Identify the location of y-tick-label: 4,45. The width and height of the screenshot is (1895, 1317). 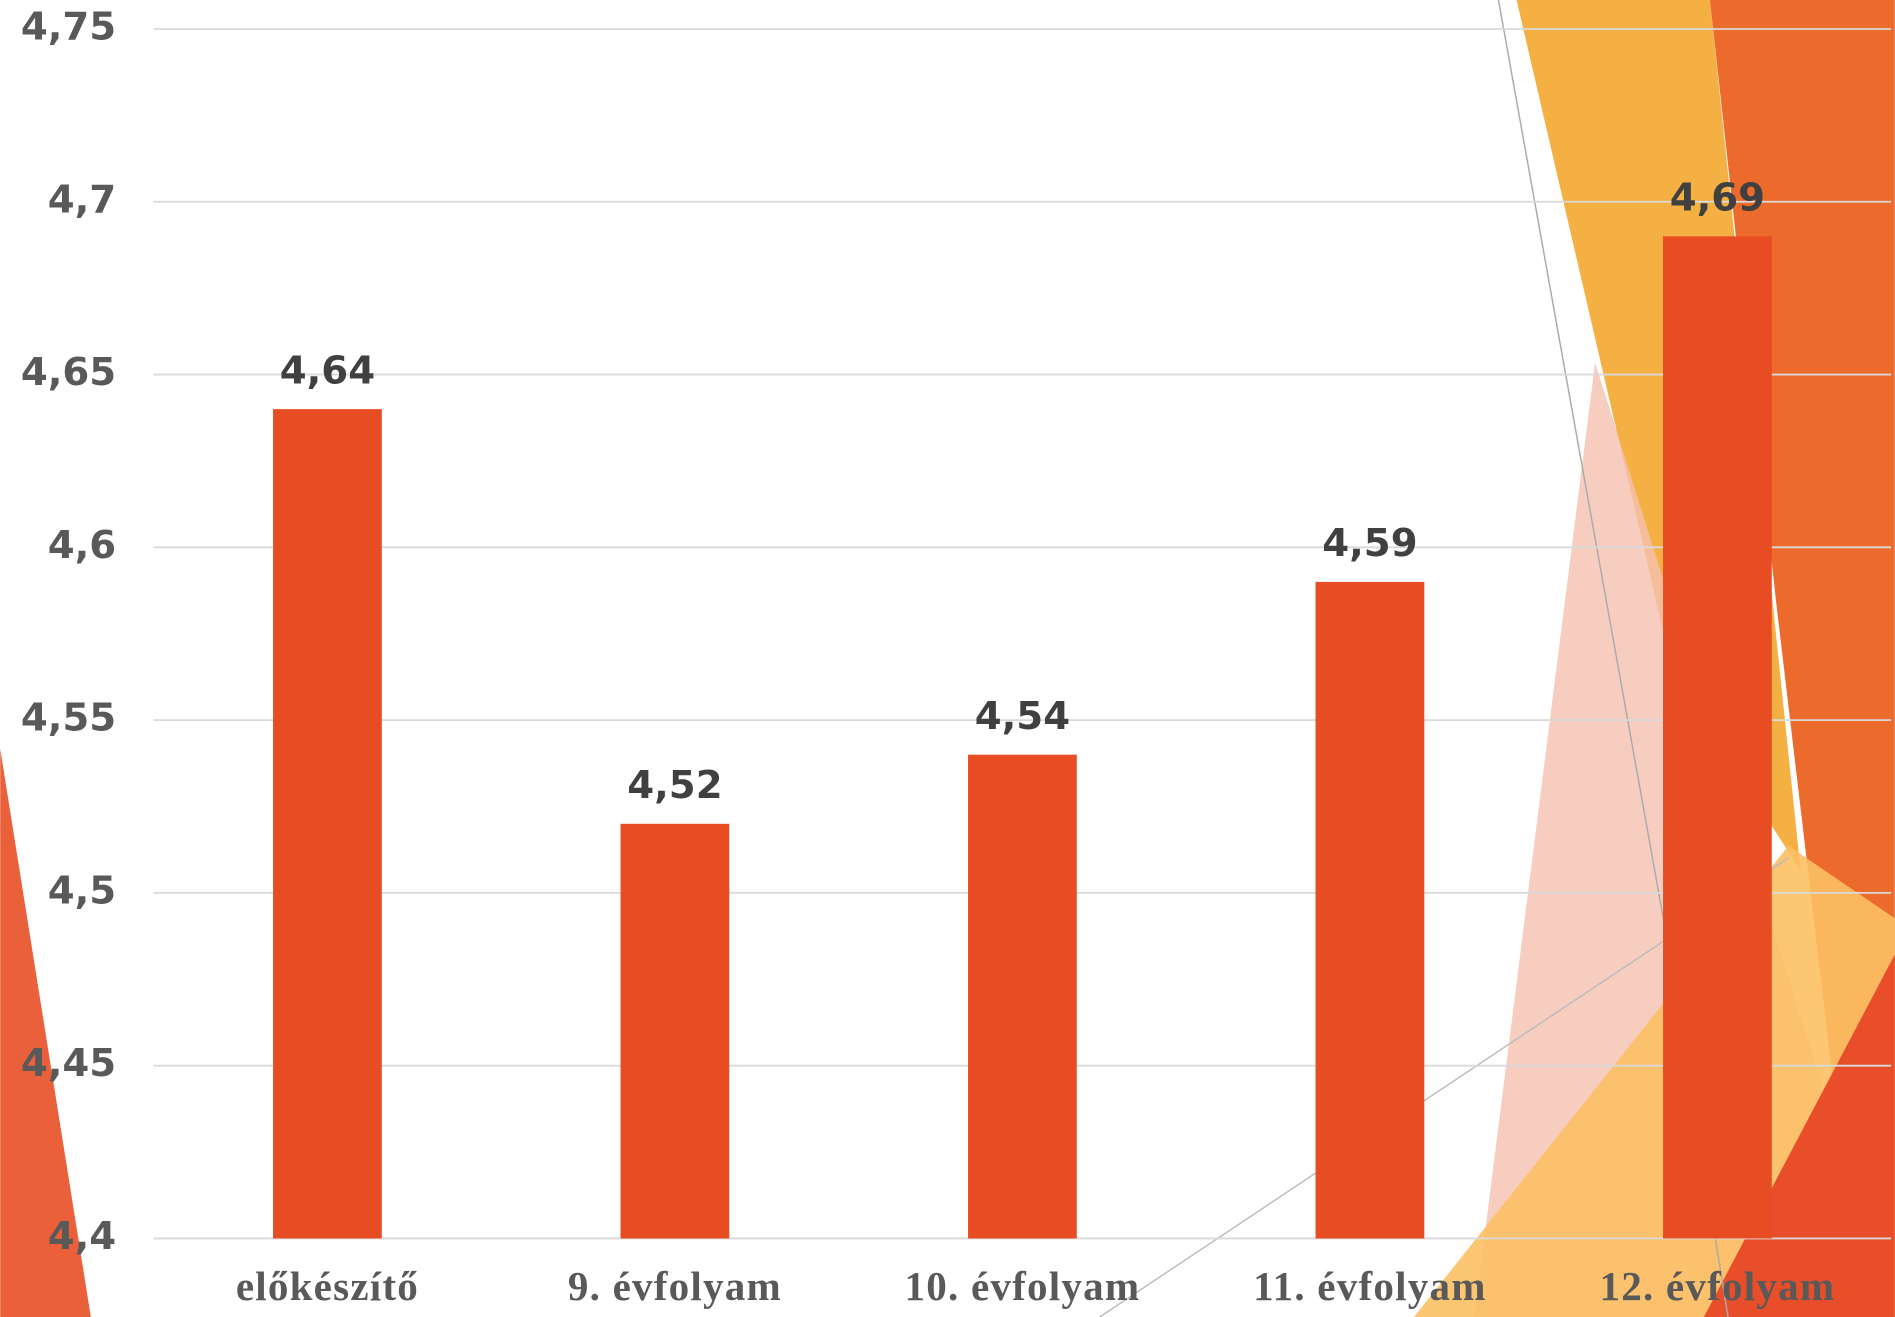
(68, 1063).